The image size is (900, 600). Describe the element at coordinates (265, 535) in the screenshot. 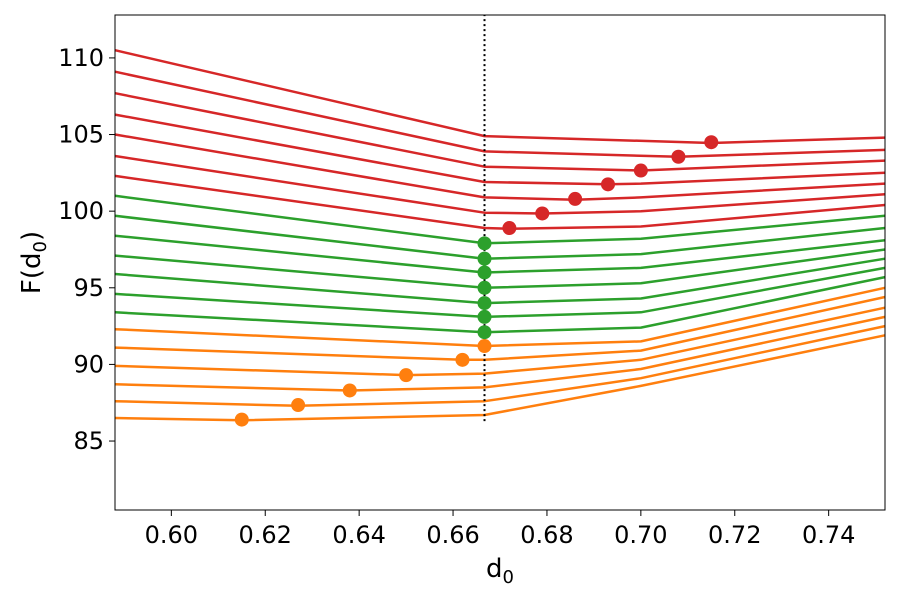

I see `x-tick-label: 0.62` at that location.